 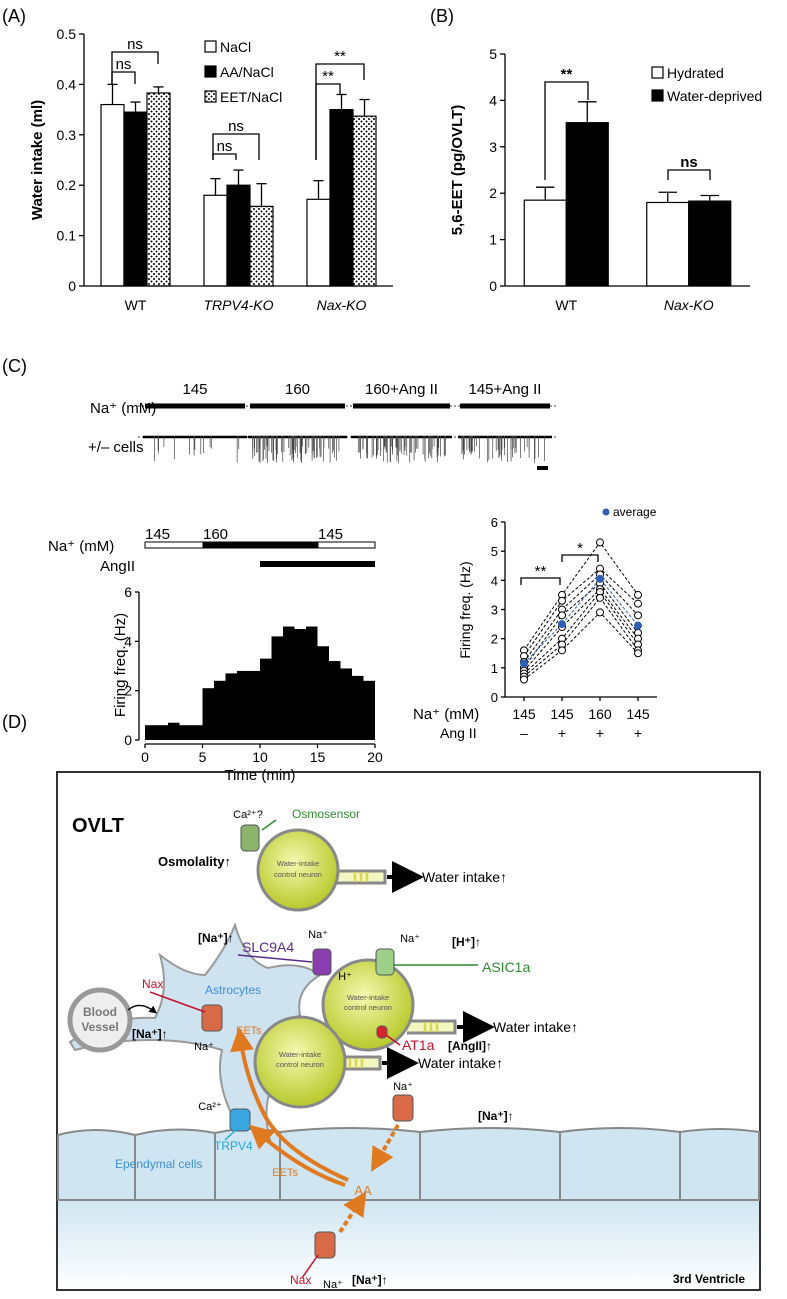 What do you see at coordinates (194, 389) in the screenshot?
I see `condition-label: 145` at bounding box center [194, 389].